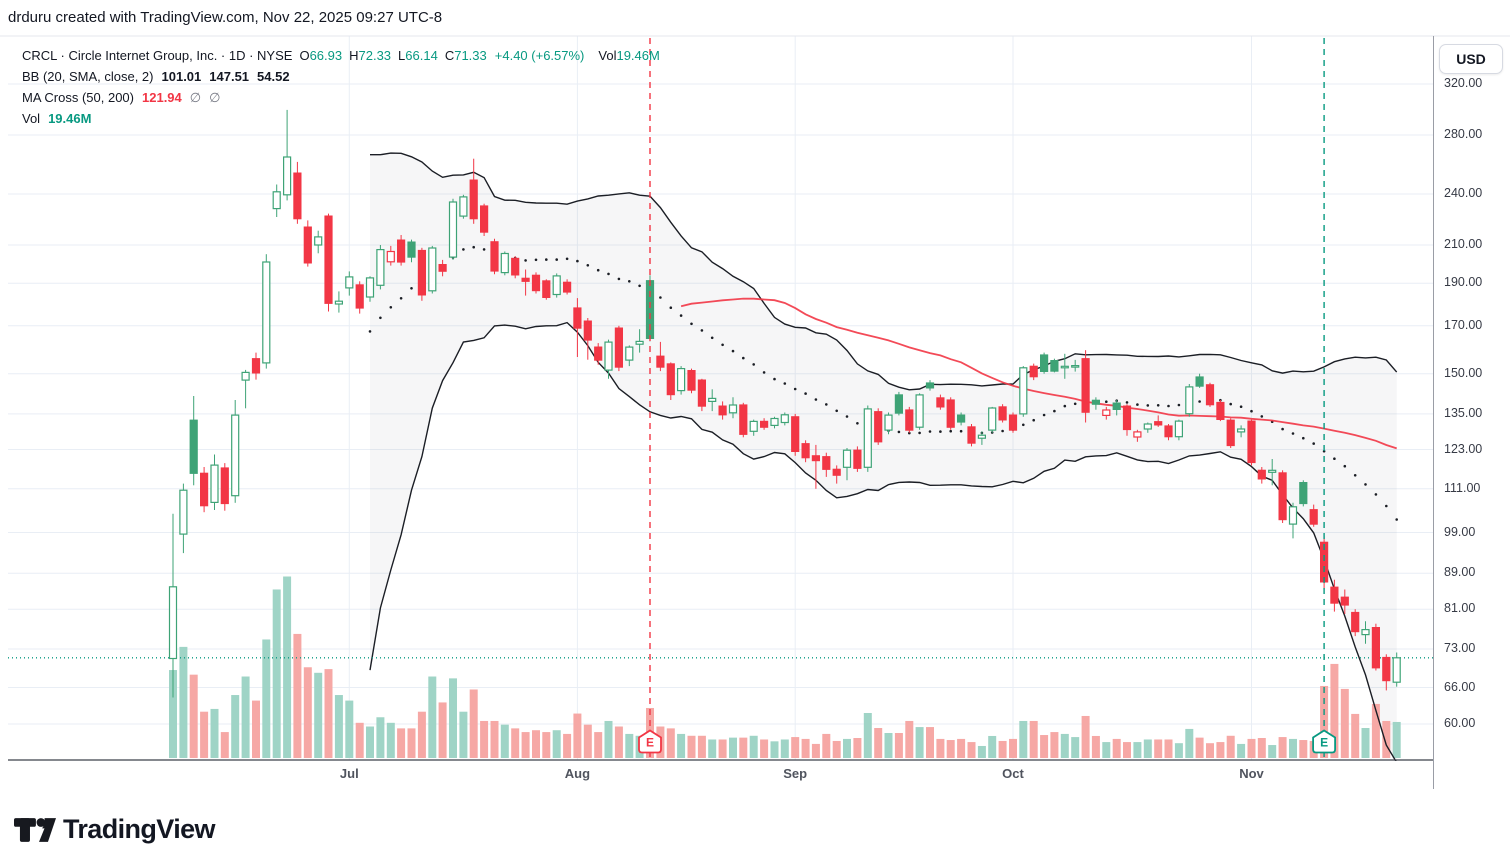 This screenshot has height=868, width=1510. Describe the element at coordinates (31, 118) in the screenshot. I see `vol-indicator-label: Vol` at that location.